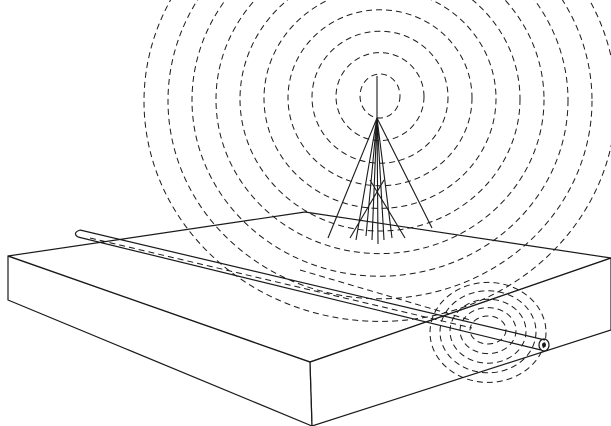 The height and width of the screenshot is (426, 611). I want to click on conductor-right-end, so click(544, 345).